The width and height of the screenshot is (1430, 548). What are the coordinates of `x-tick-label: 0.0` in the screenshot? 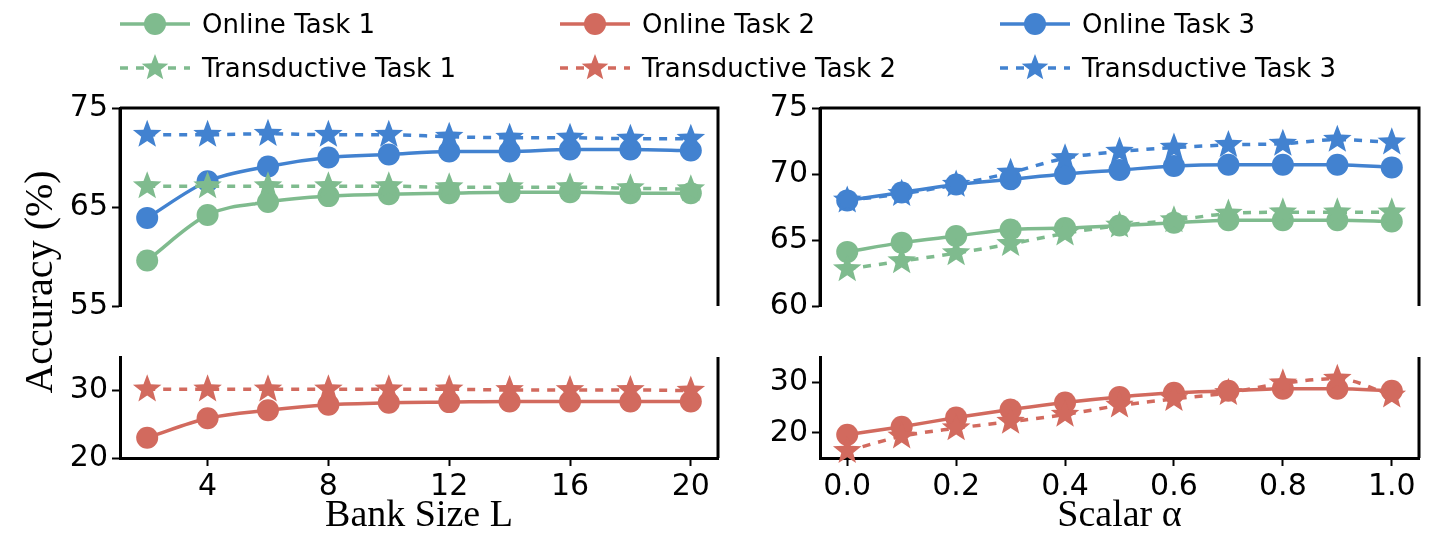 It's located at (847, 484).